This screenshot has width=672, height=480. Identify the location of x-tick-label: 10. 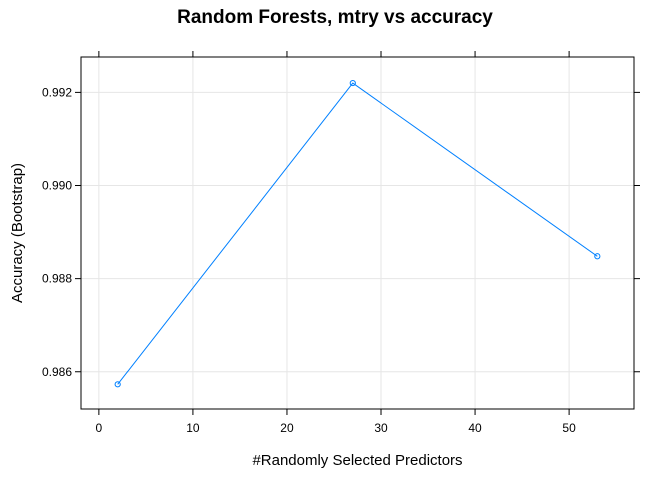
(193, 428).